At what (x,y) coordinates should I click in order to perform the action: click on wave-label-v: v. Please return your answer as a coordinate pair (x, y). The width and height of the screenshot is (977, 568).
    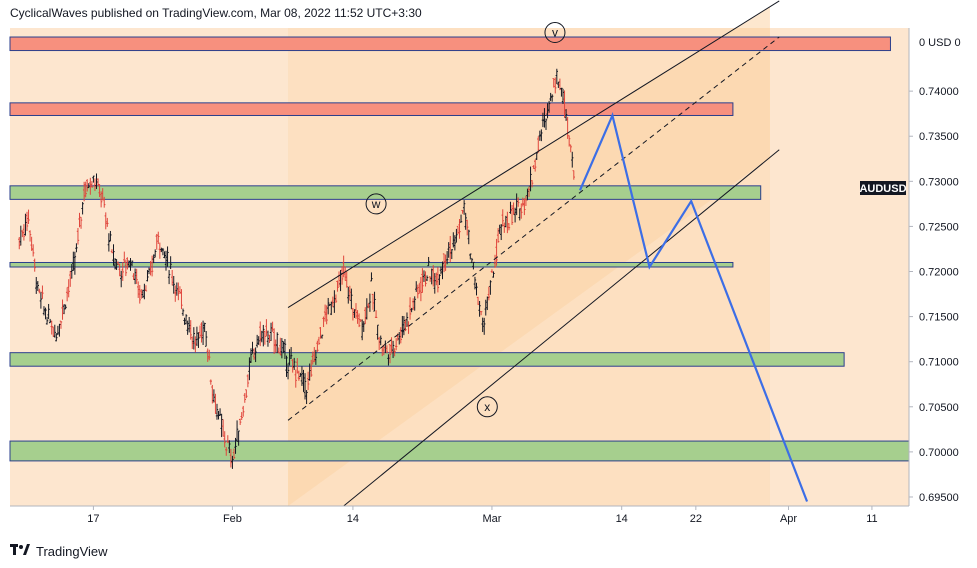
    Looking at the image, I should click on (555, 33).